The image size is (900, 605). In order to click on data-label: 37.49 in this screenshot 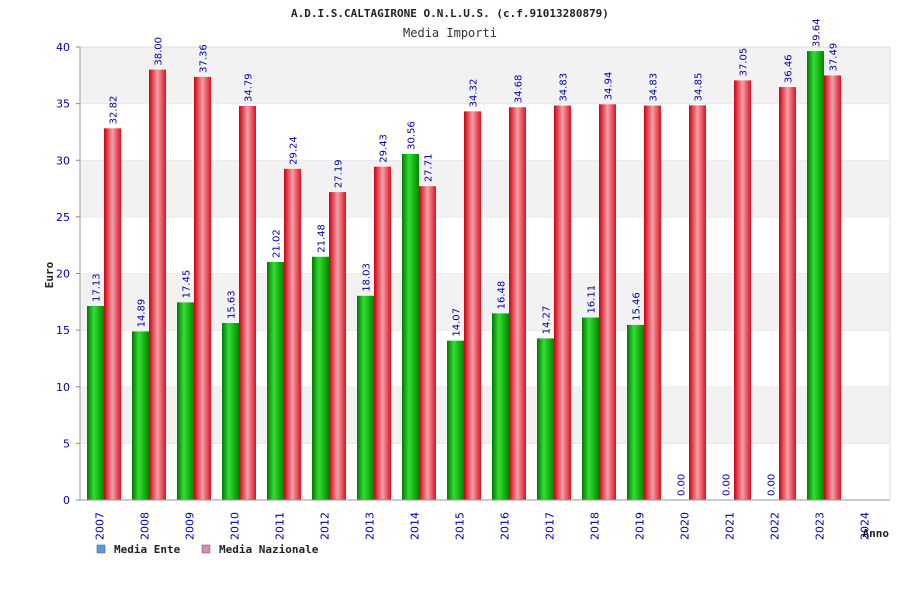, I will do `click(834, 57)`.